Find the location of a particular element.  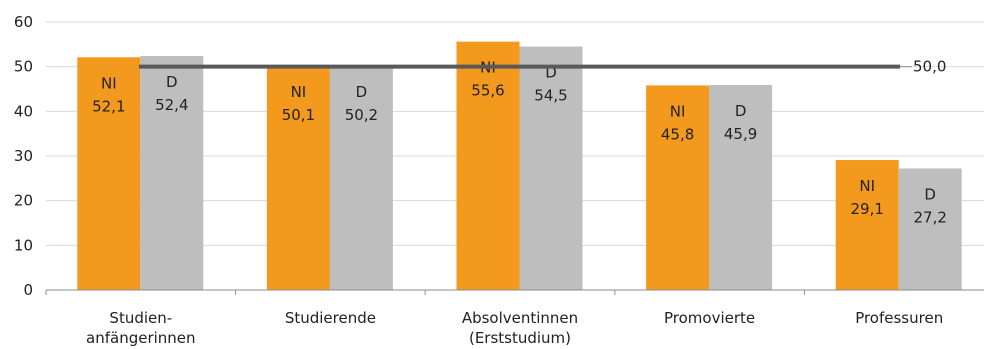

y-tick-label: 10 is located at coordinates (23, 245).